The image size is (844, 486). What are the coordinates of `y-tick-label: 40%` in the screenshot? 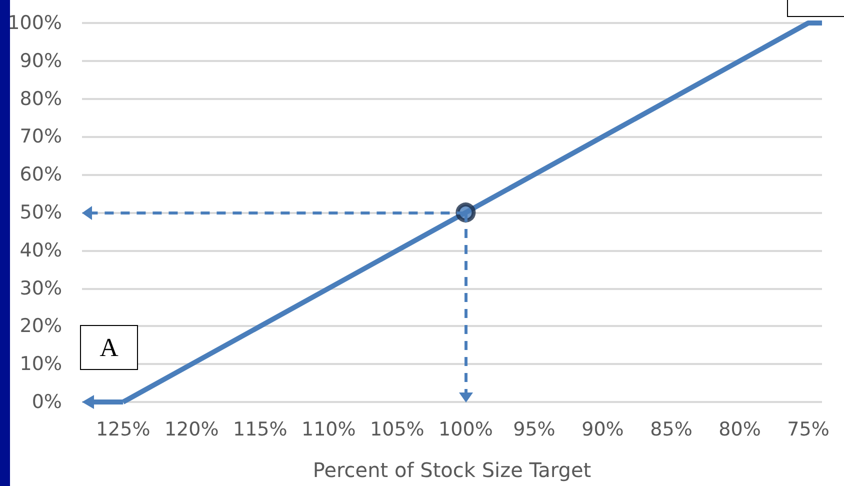 It's located at (41, 250).